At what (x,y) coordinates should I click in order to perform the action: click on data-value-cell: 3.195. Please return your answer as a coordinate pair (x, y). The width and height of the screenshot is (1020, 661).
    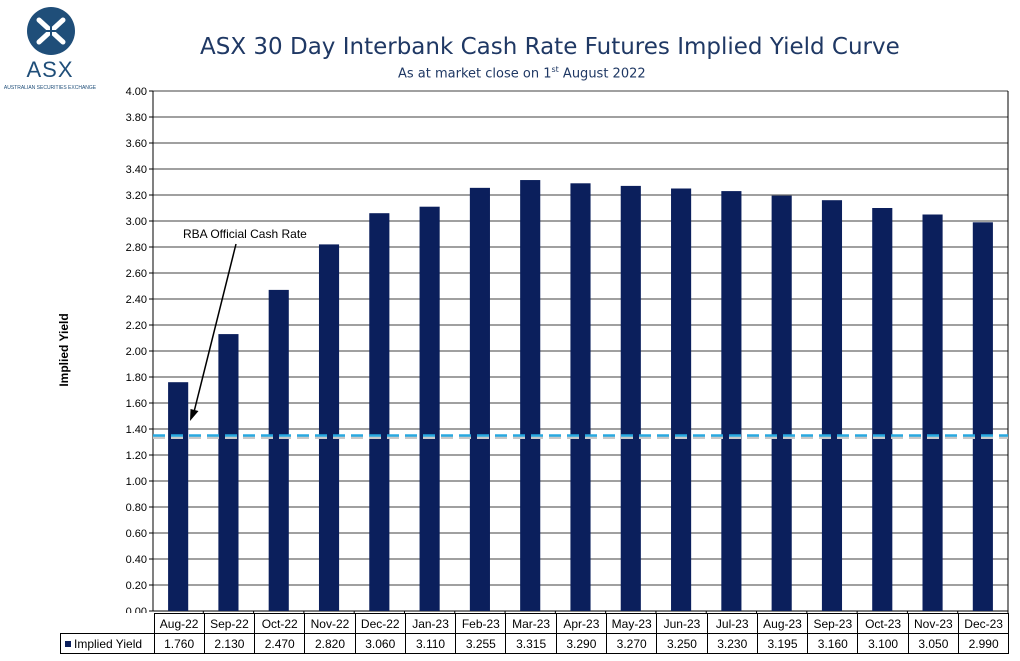
    Looking at the image, I should click on (782, 643).